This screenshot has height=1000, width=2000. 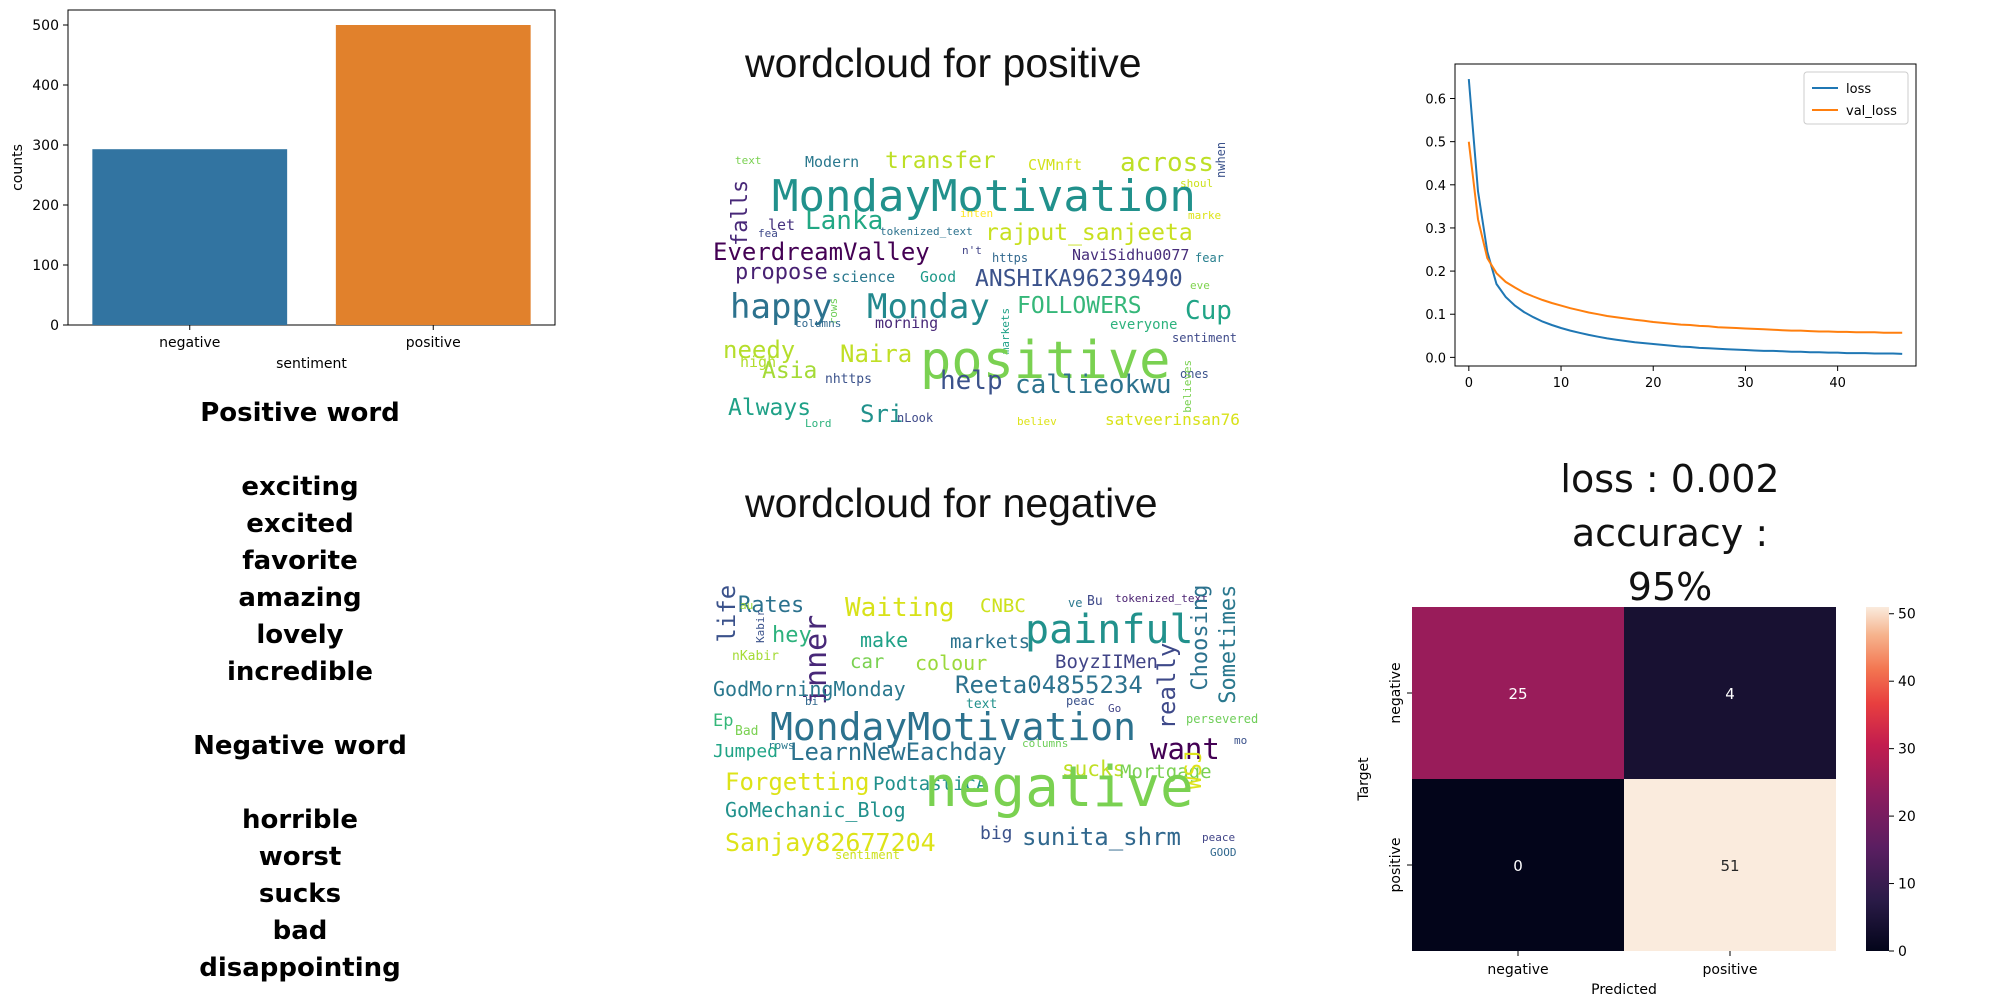 What do you see at coordinates (1435, 229) in the screenshot?
I see `y-tick-label: 0.3` at bounding box center [1435, 229].